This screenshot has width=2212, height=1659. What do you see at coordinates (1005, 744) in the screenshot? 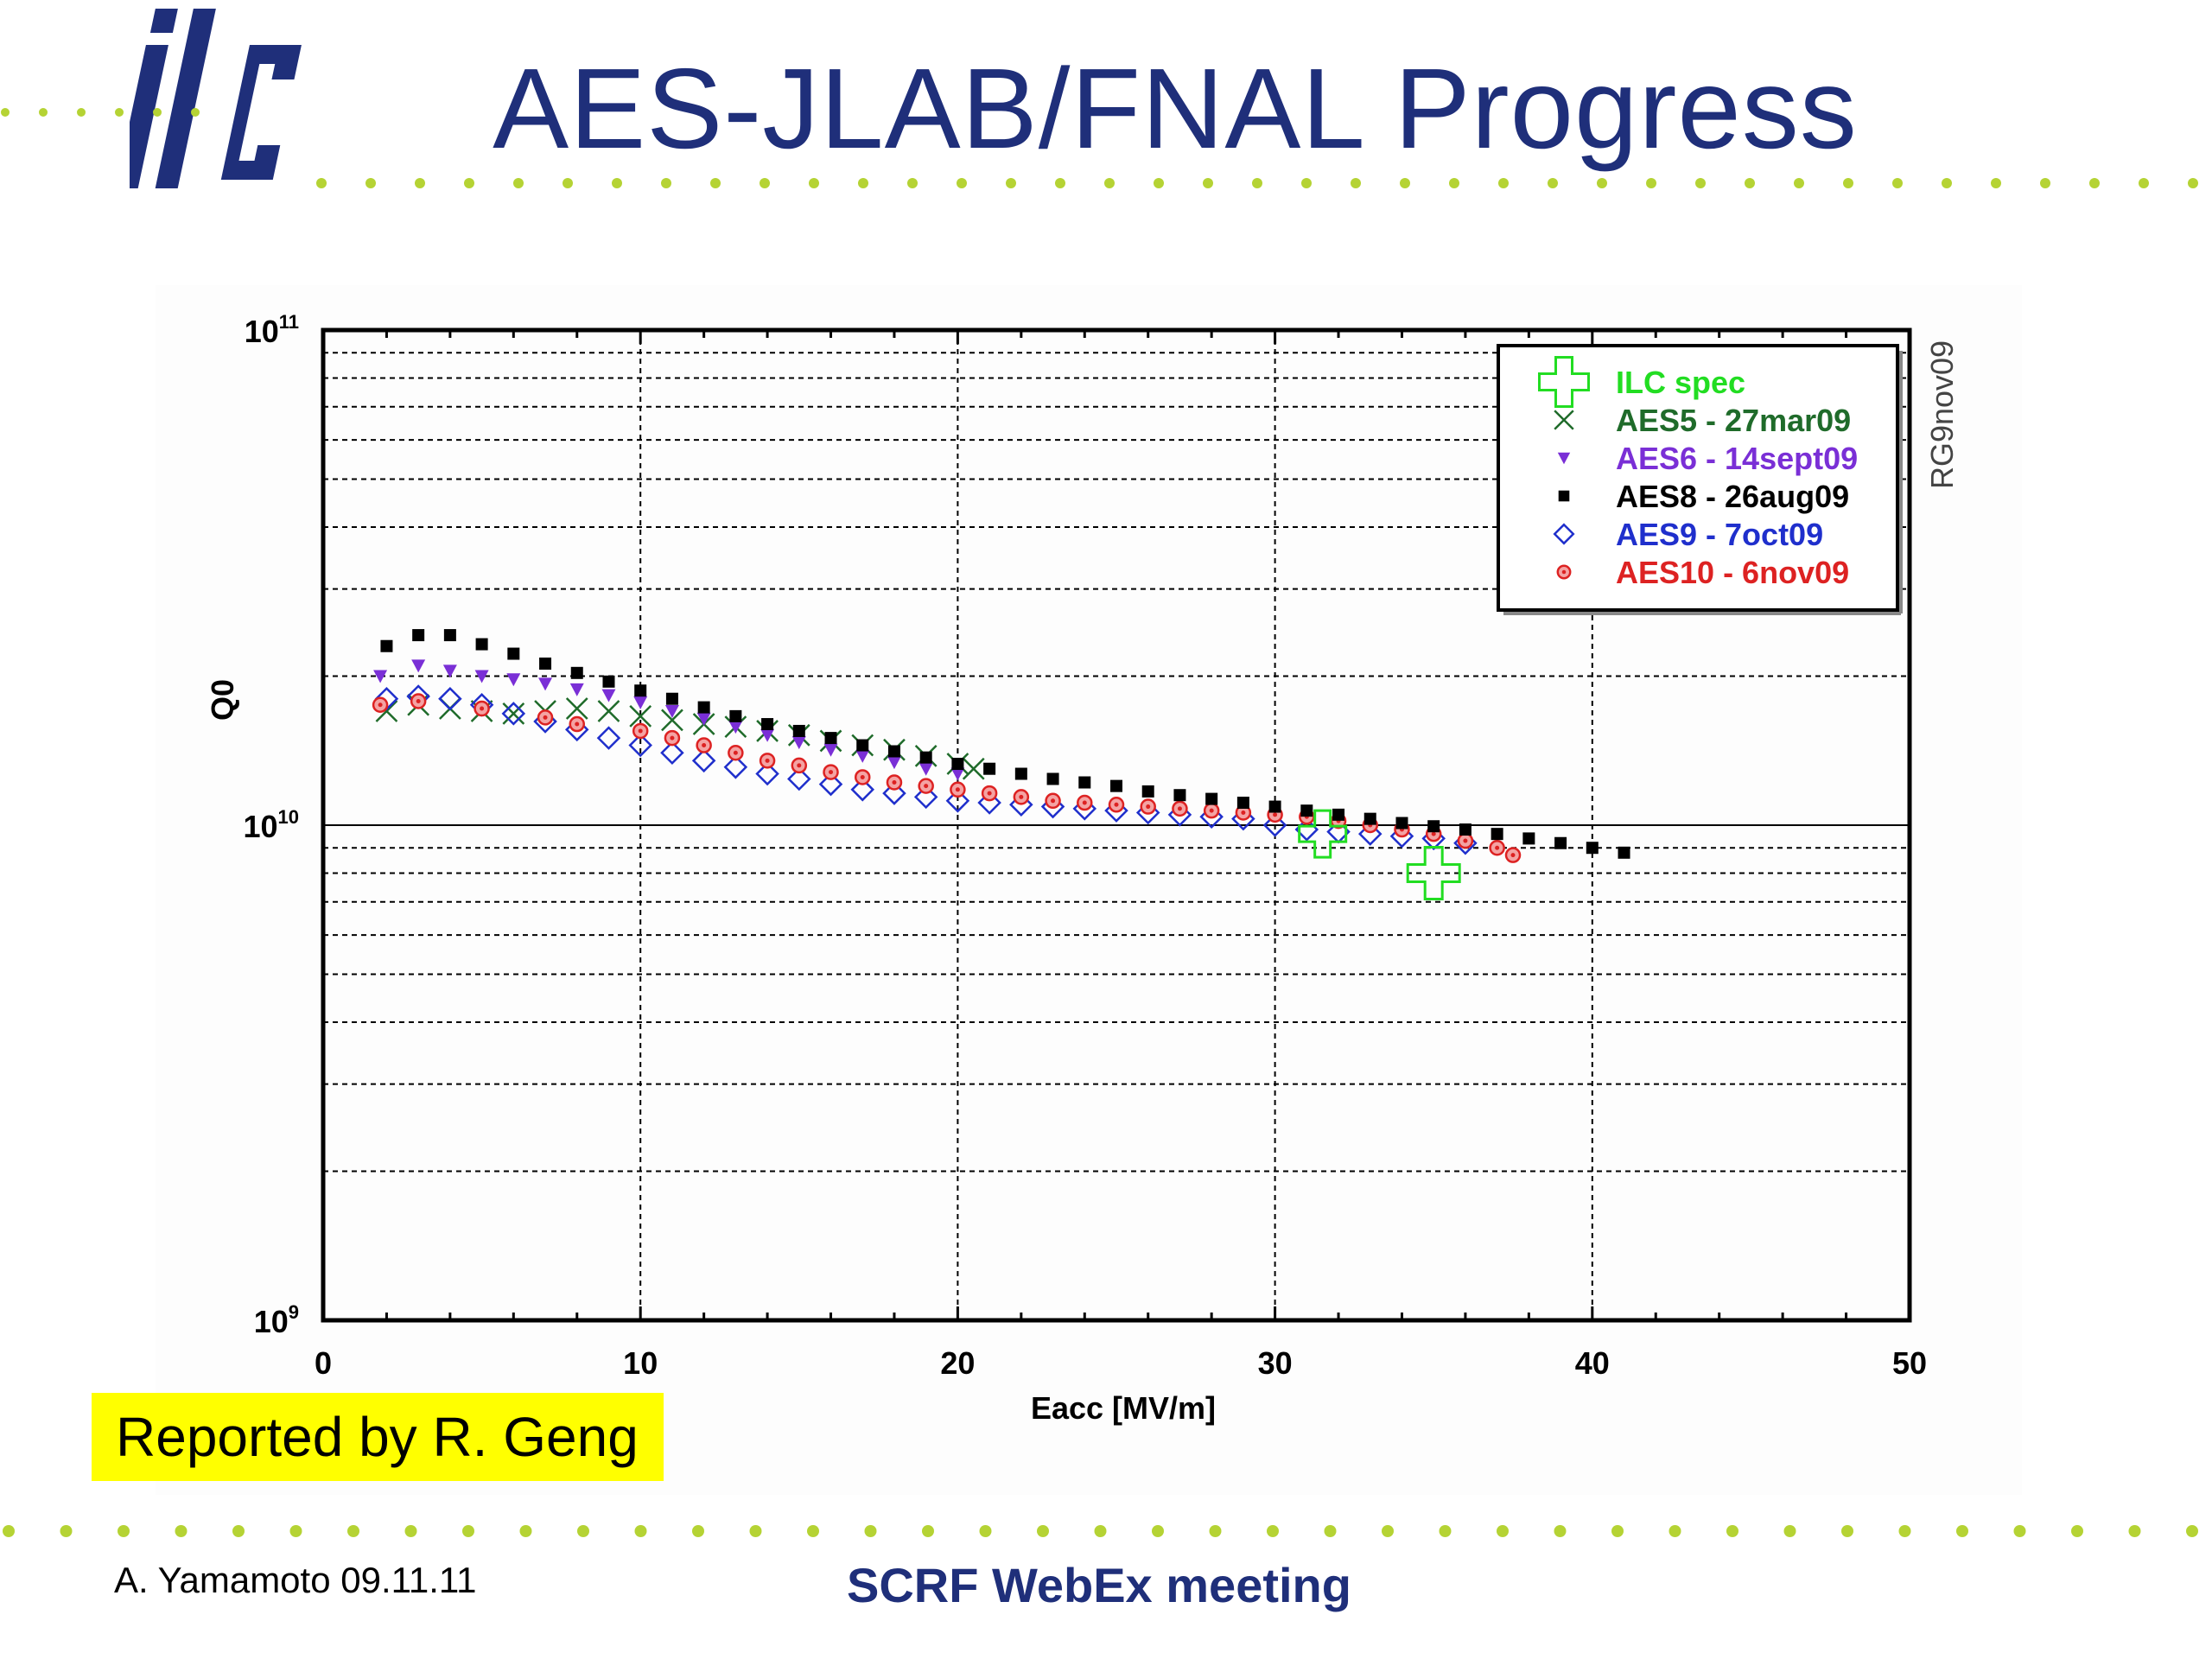
I see `series-aes8` at bounding box center [1005, 744].